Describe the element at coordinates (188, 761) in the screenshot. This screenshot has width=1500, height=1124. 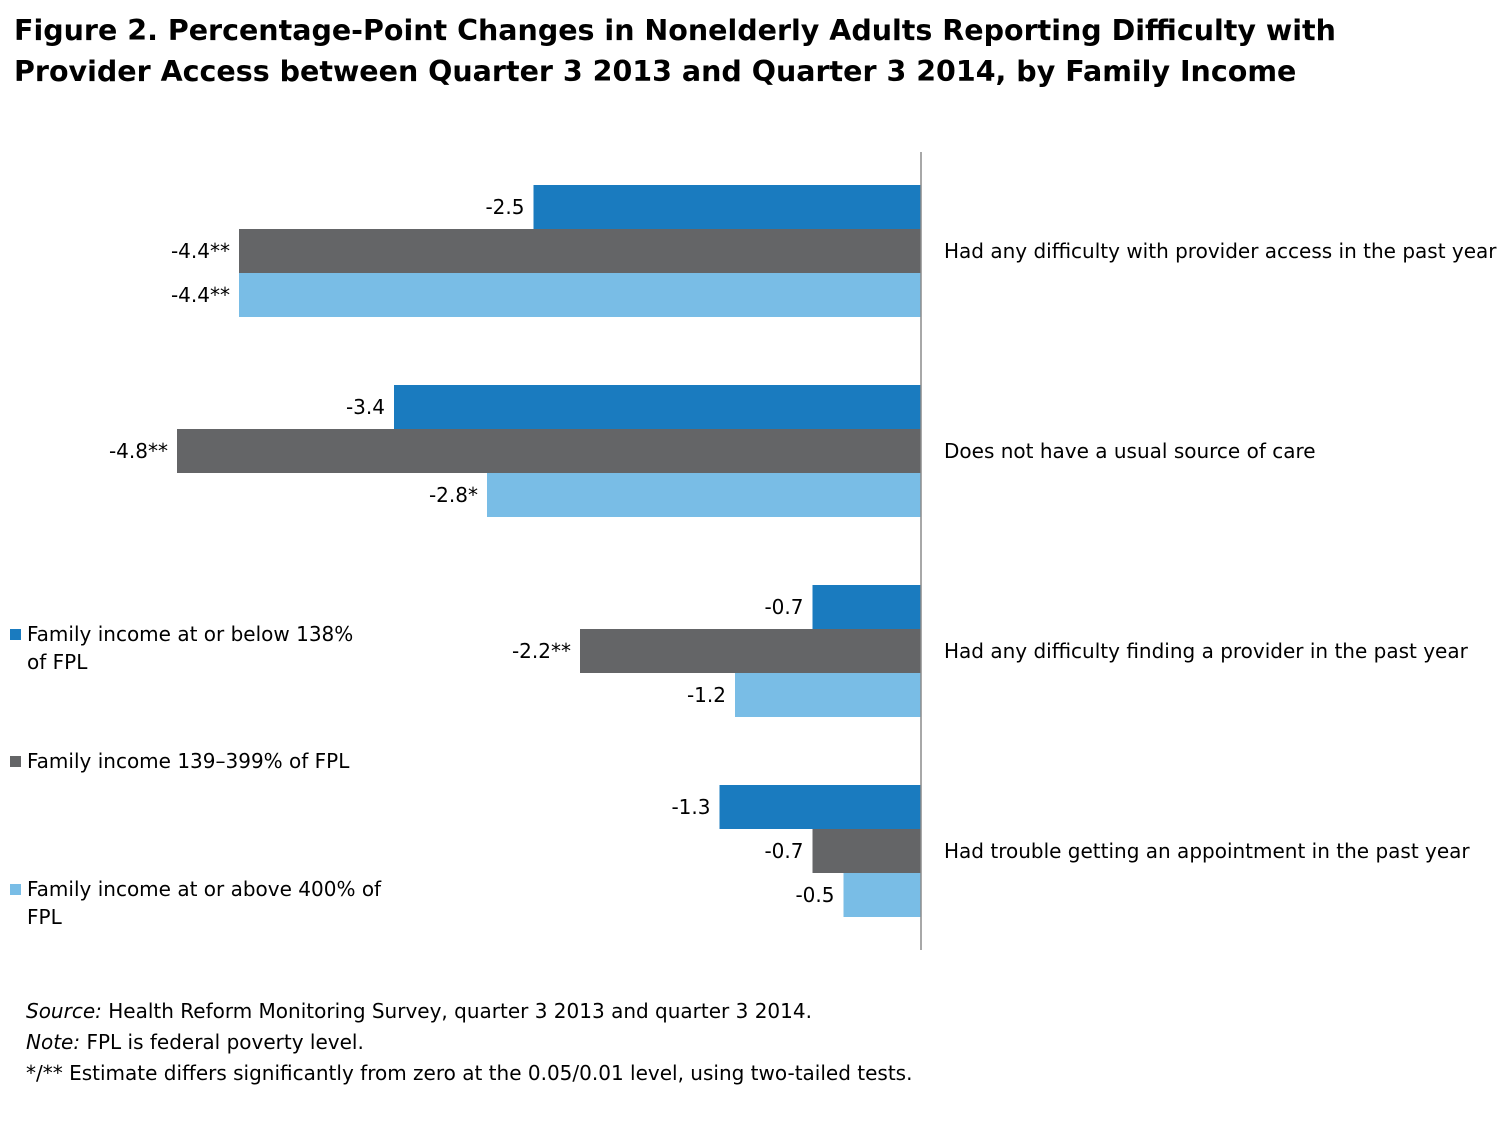
I see `legend-label-middle-income: Family income 139–399% of FPL` at that location.